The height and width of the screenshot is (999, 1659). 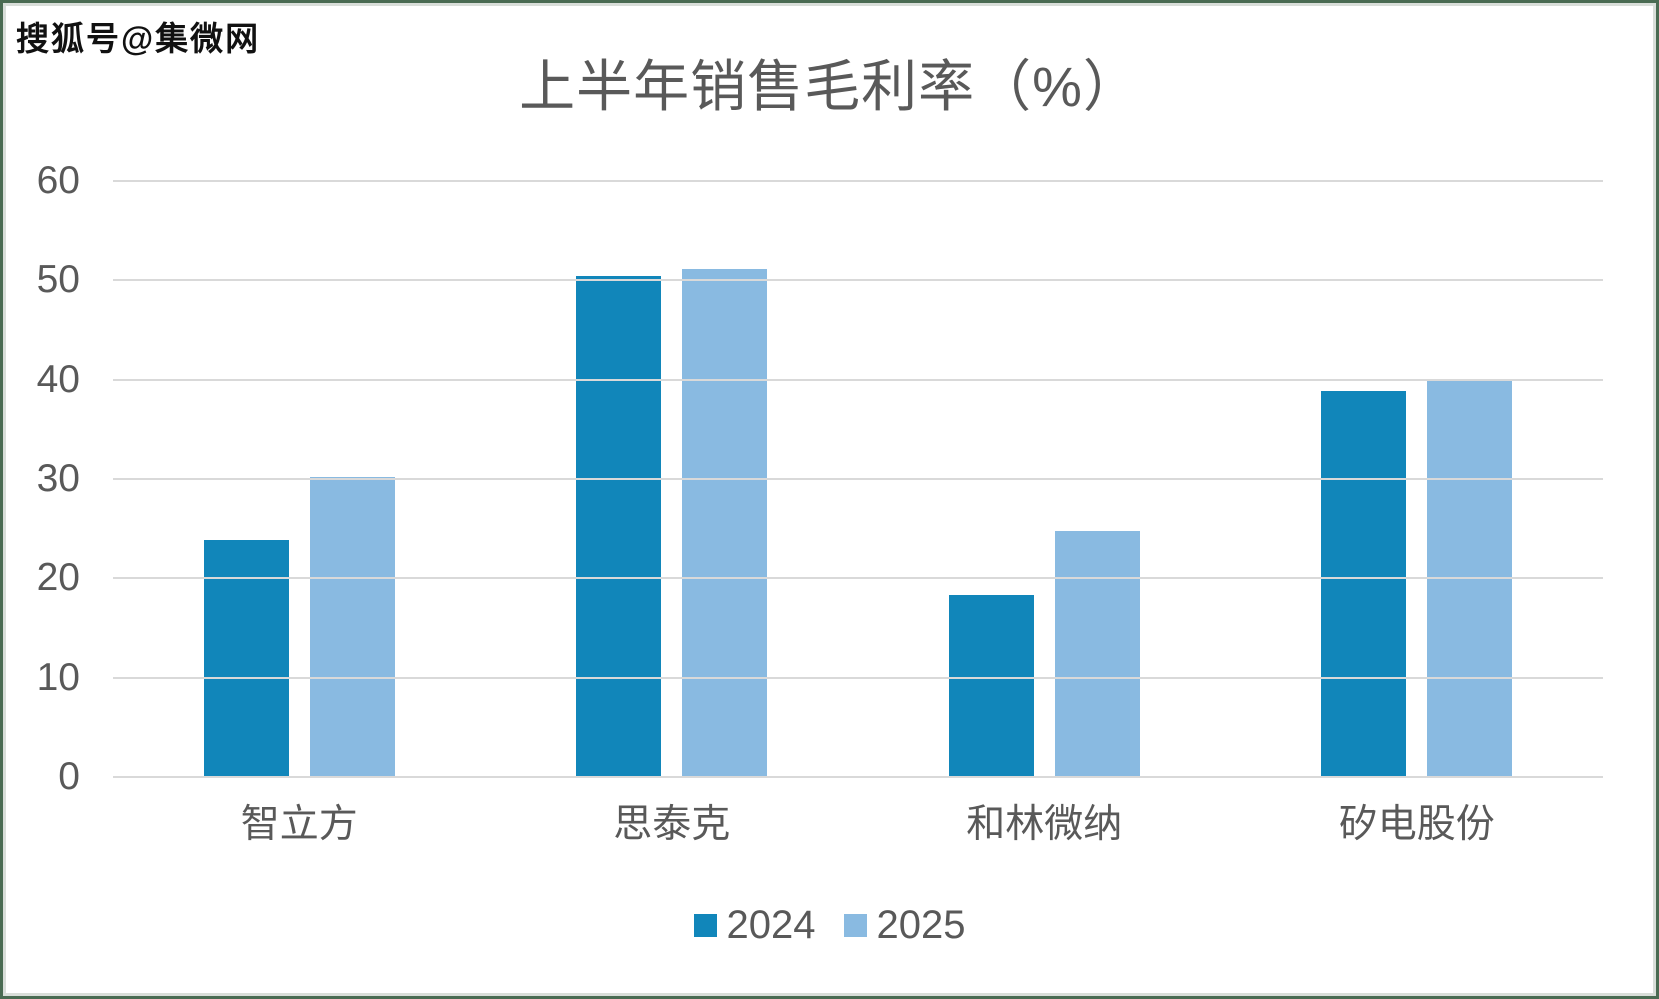 I want to click on chart-title: 上半年销售毛利率（%）, so click(x=829, y=86).